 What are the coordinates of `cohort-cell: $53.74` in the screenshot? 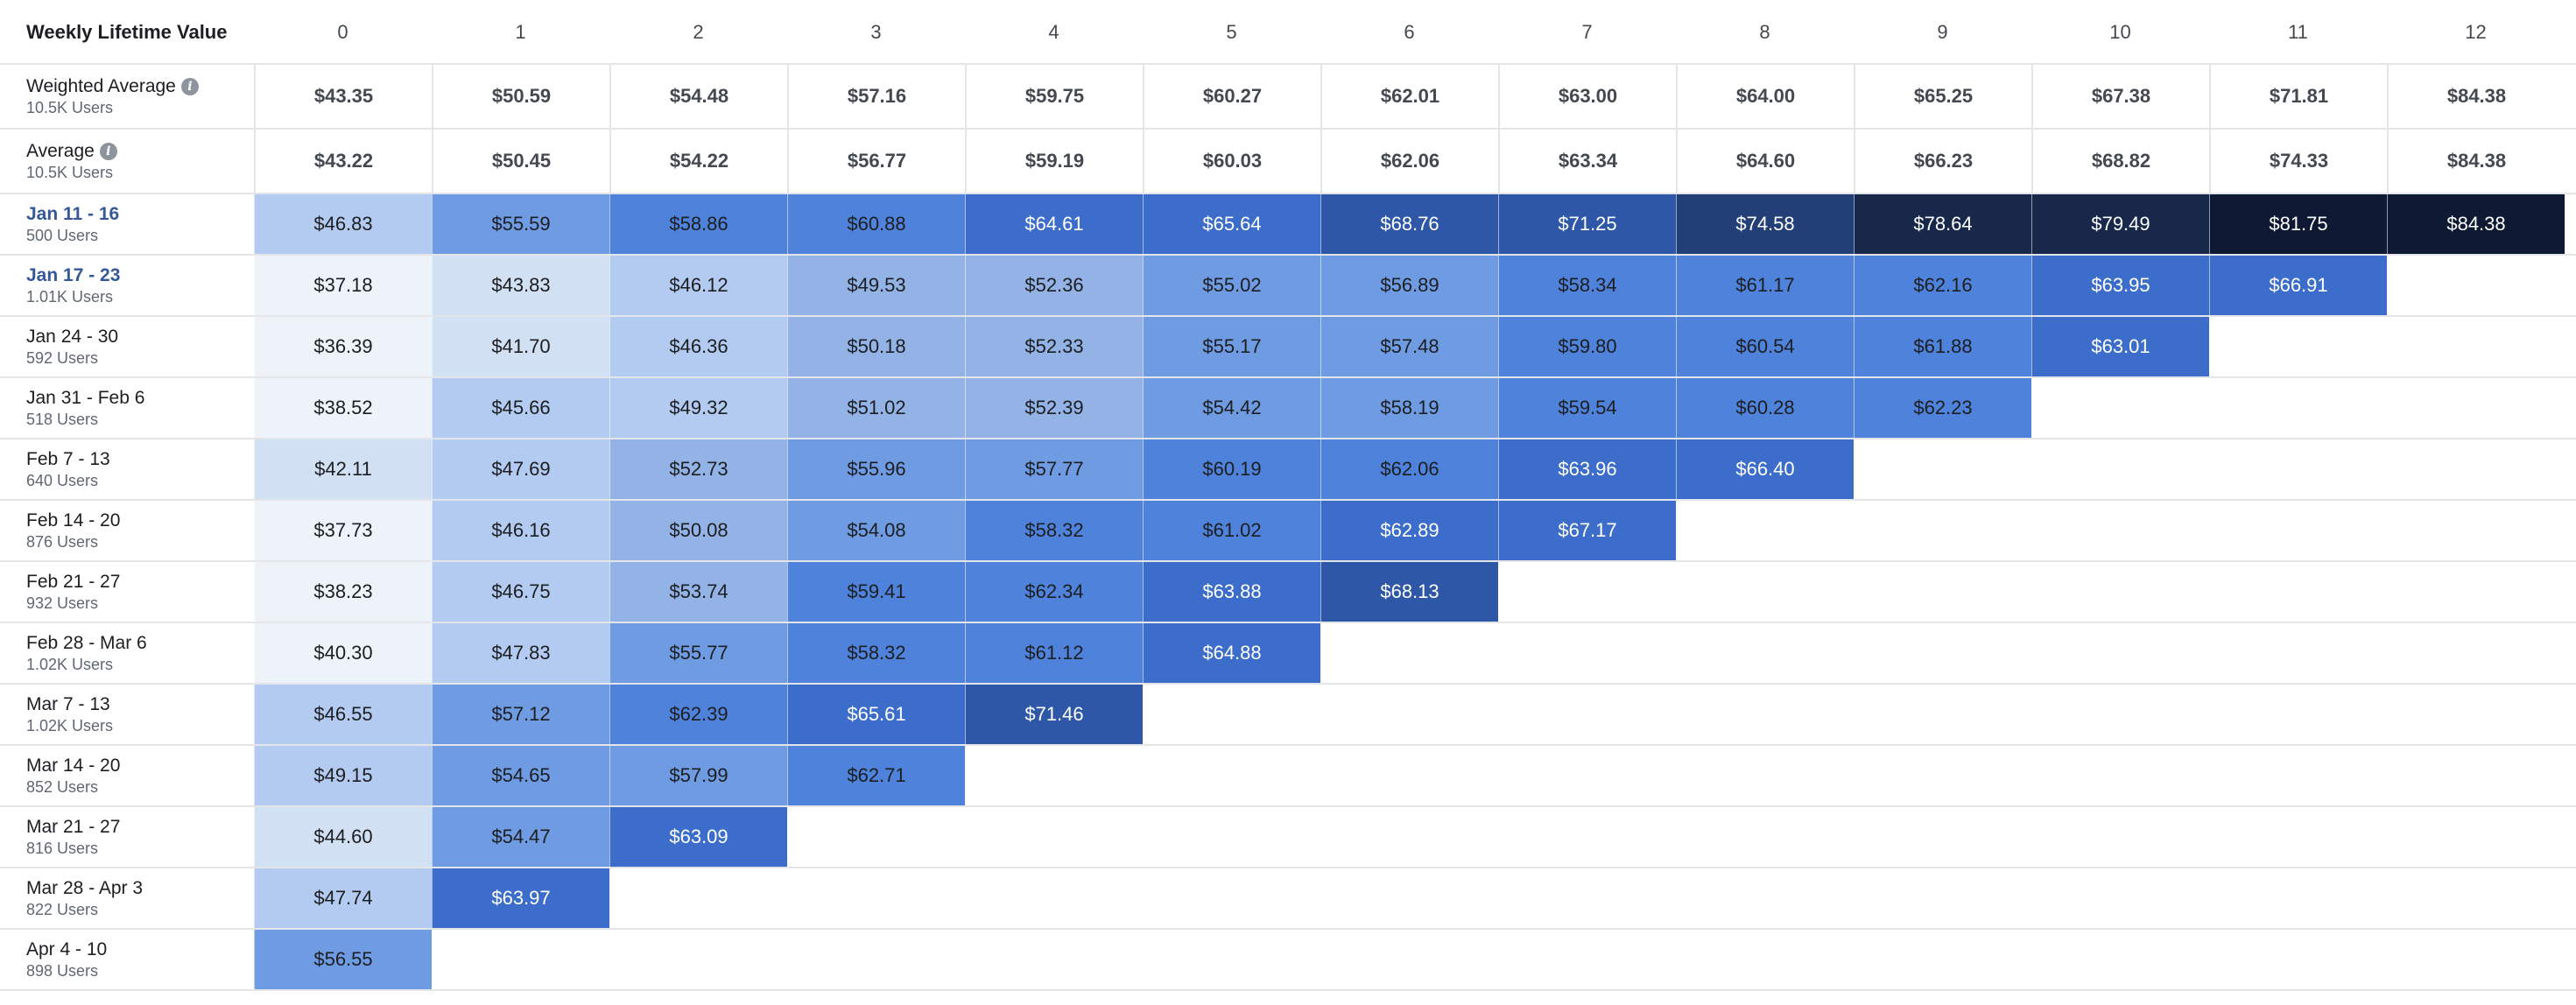 It's located at (698, 592).